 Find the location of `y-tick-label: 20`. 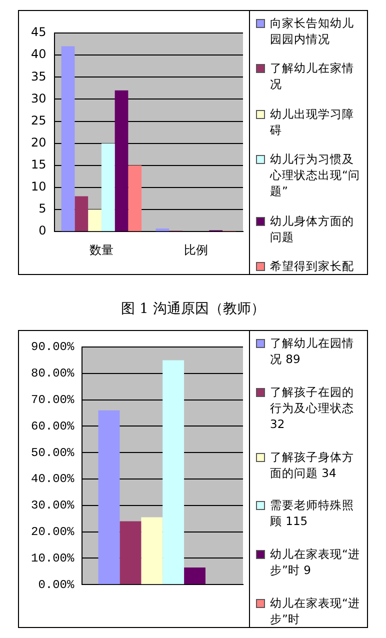

y-tick-label: 20 is located at coordinates (38, 142).